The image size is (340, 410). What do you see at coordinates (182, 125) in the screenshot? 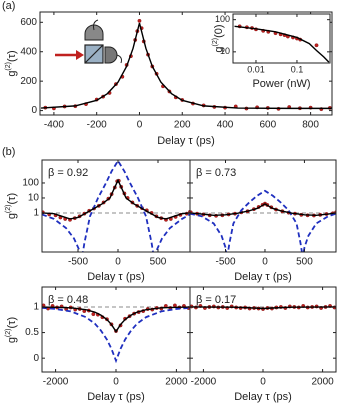
I see `x-tick-label: 200` at bounding box center [182, 125].